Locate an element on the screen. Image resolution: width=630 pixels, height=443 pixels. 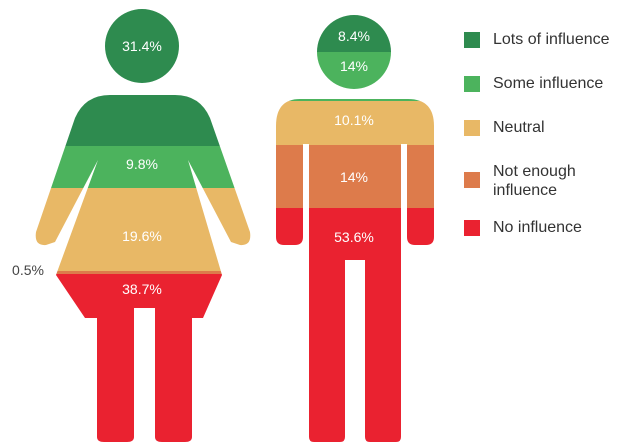
man-segment-not-enough-influence is located at coordinates (355, 176).